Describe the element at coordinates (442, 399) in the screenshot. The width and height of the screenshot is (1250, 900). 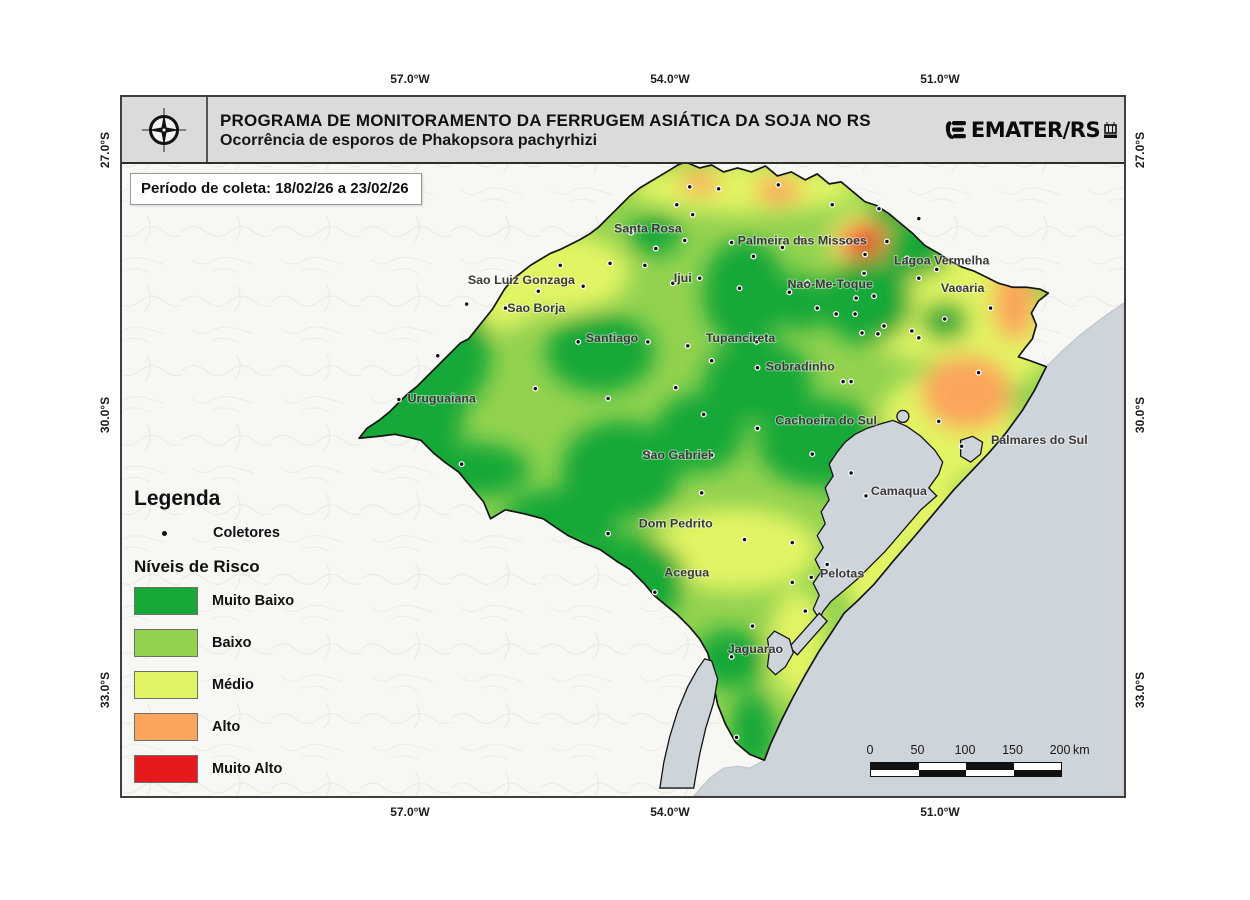
I see `city-label: Uruguaiana` at that location.